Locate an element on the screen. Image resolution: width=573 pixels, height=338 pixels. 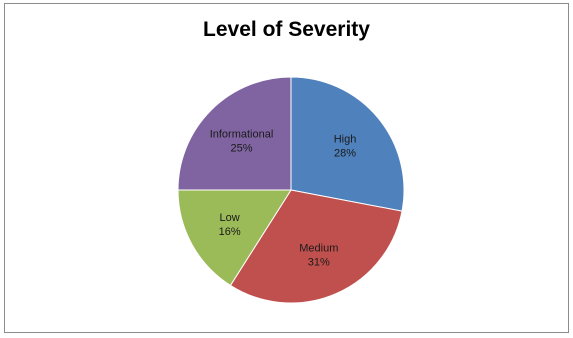
slice-value-informational: 25% is located at coordinates (241, 149).